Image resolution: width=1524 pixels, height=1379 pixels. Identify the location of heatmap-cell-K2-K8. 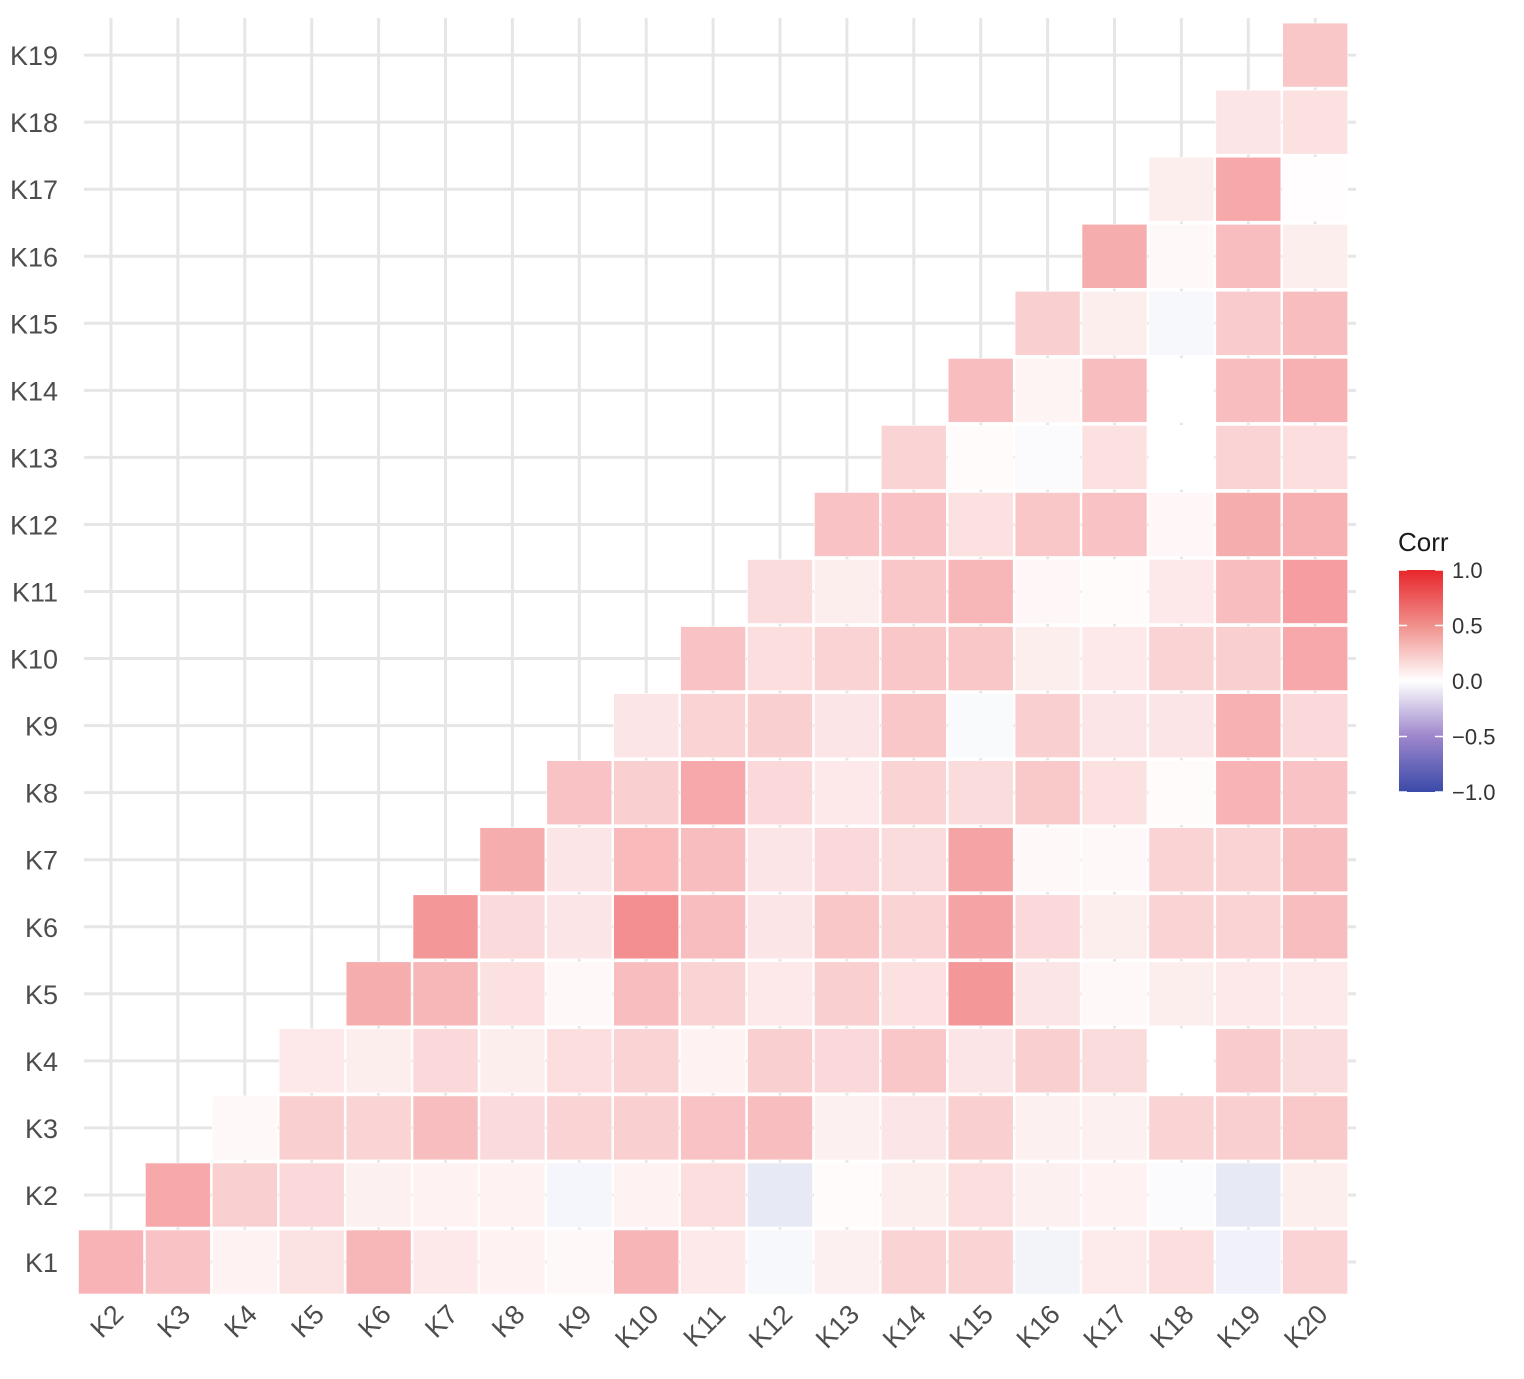
(512, 1195).